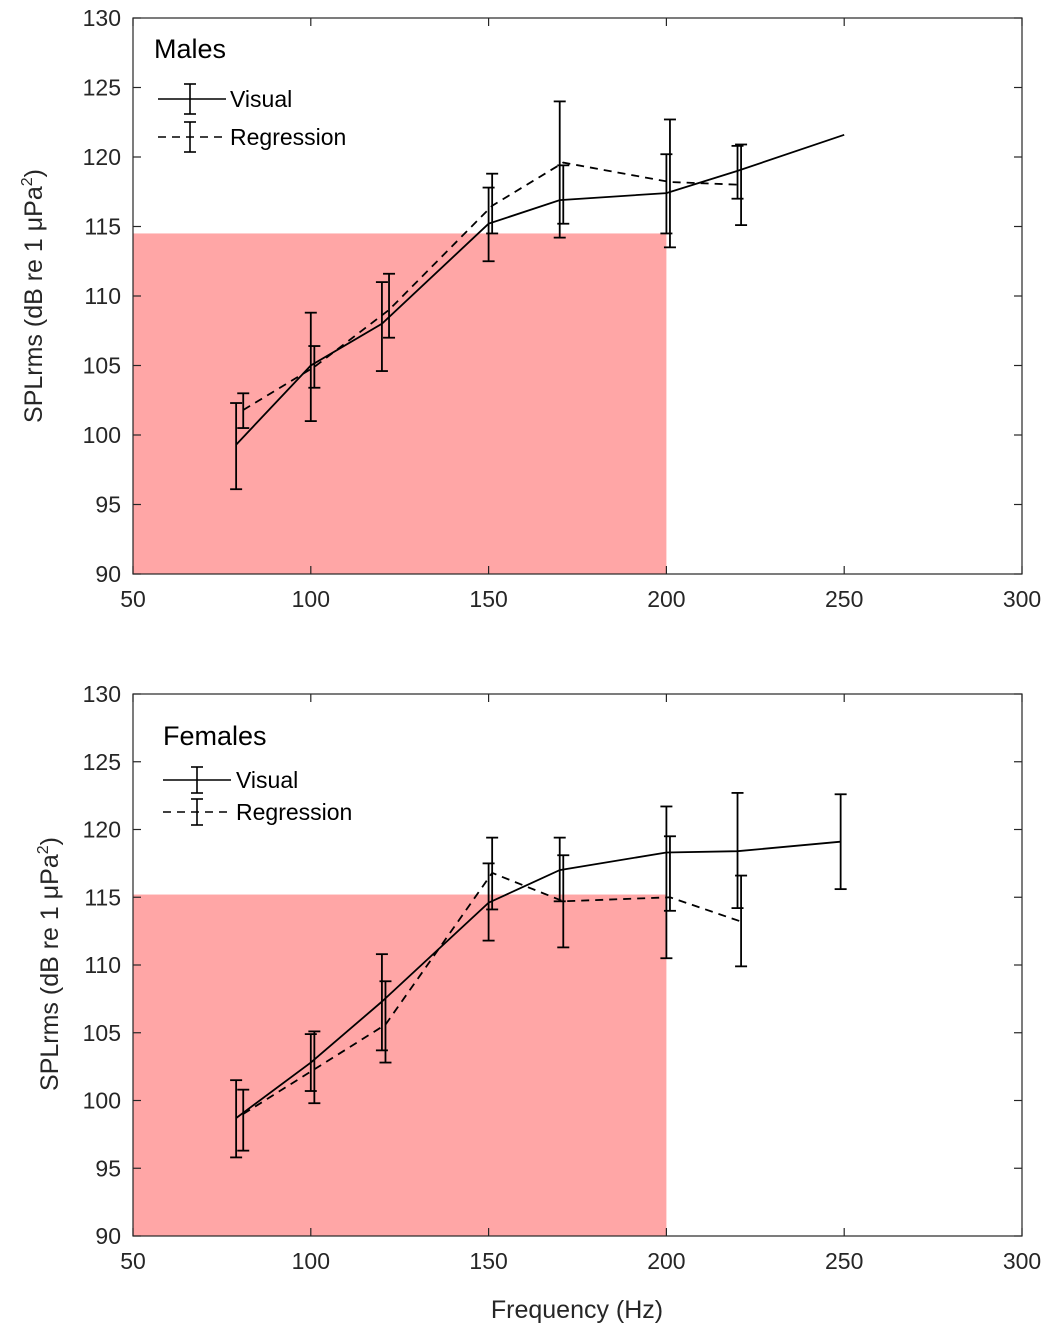 The image size is (1051, 1329). I want to click on males-y-tick-label: 90, so click(108, 574).